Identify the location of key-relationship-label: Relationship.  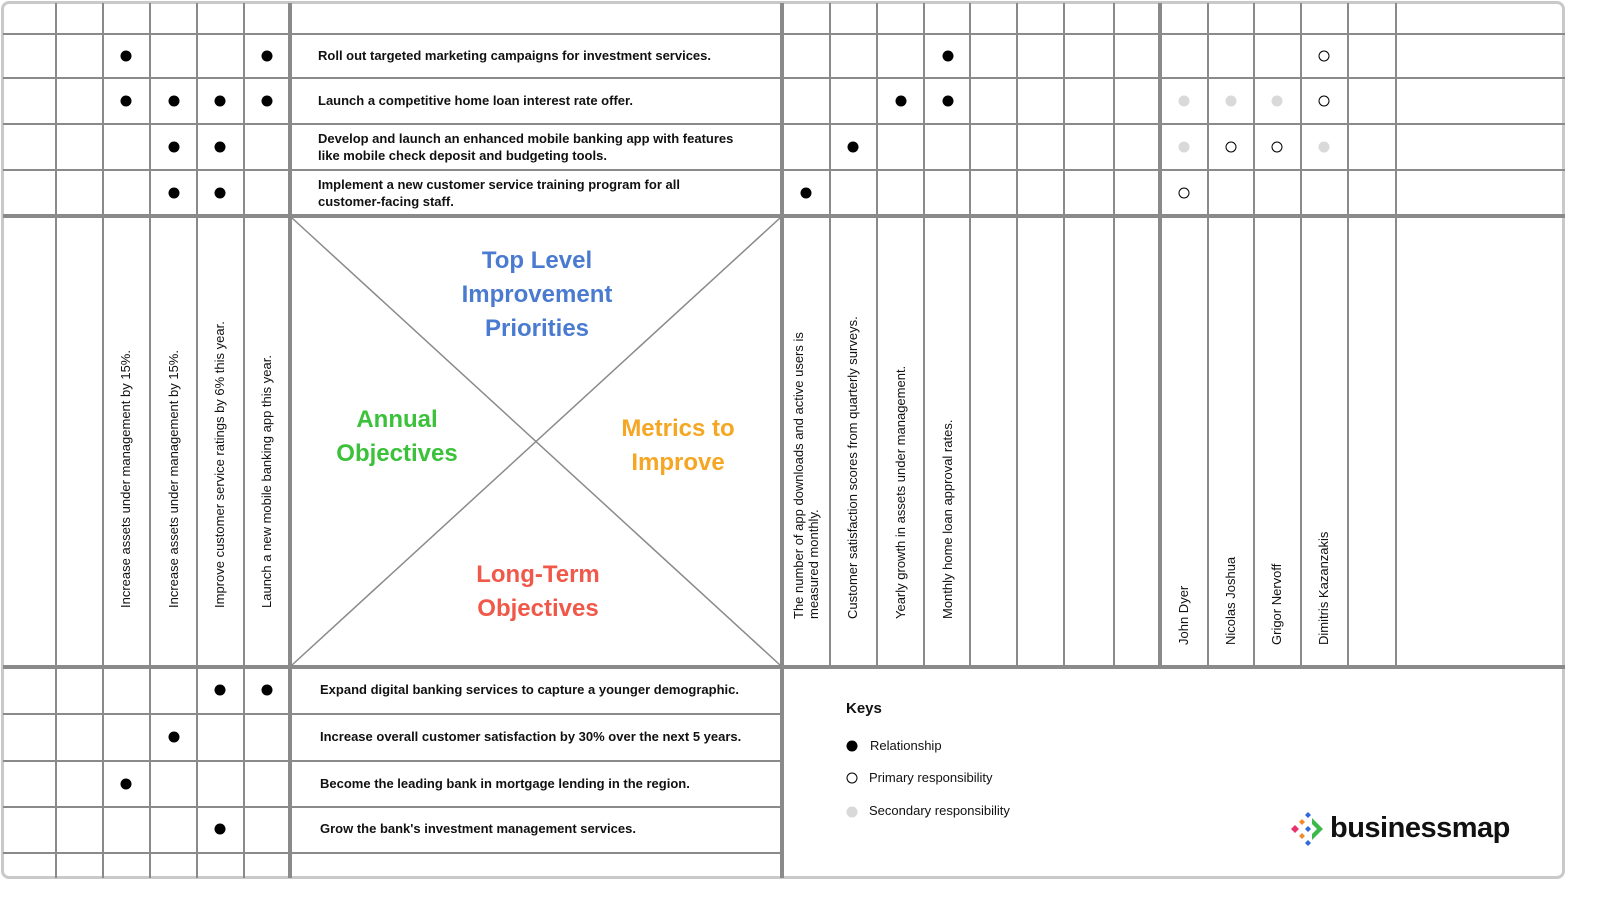
(906, 745).